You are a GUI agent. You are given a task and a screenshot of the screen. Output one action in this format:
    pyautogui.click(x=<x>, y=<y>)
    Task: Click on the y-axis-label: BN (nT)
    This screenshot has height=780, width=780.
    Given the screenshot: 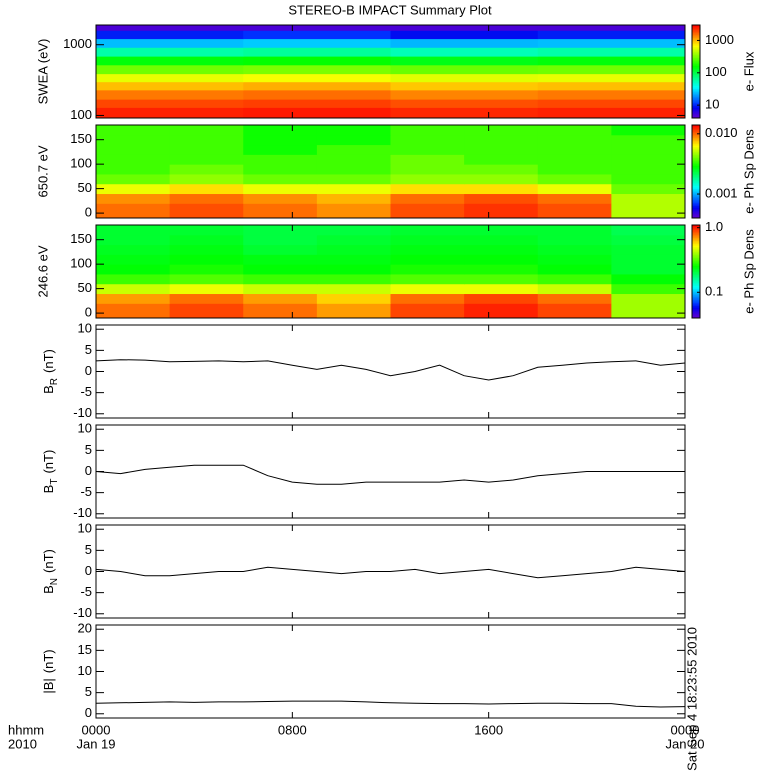 What is the action you would take?
    pyautogui.click(x=50, y=571)
    